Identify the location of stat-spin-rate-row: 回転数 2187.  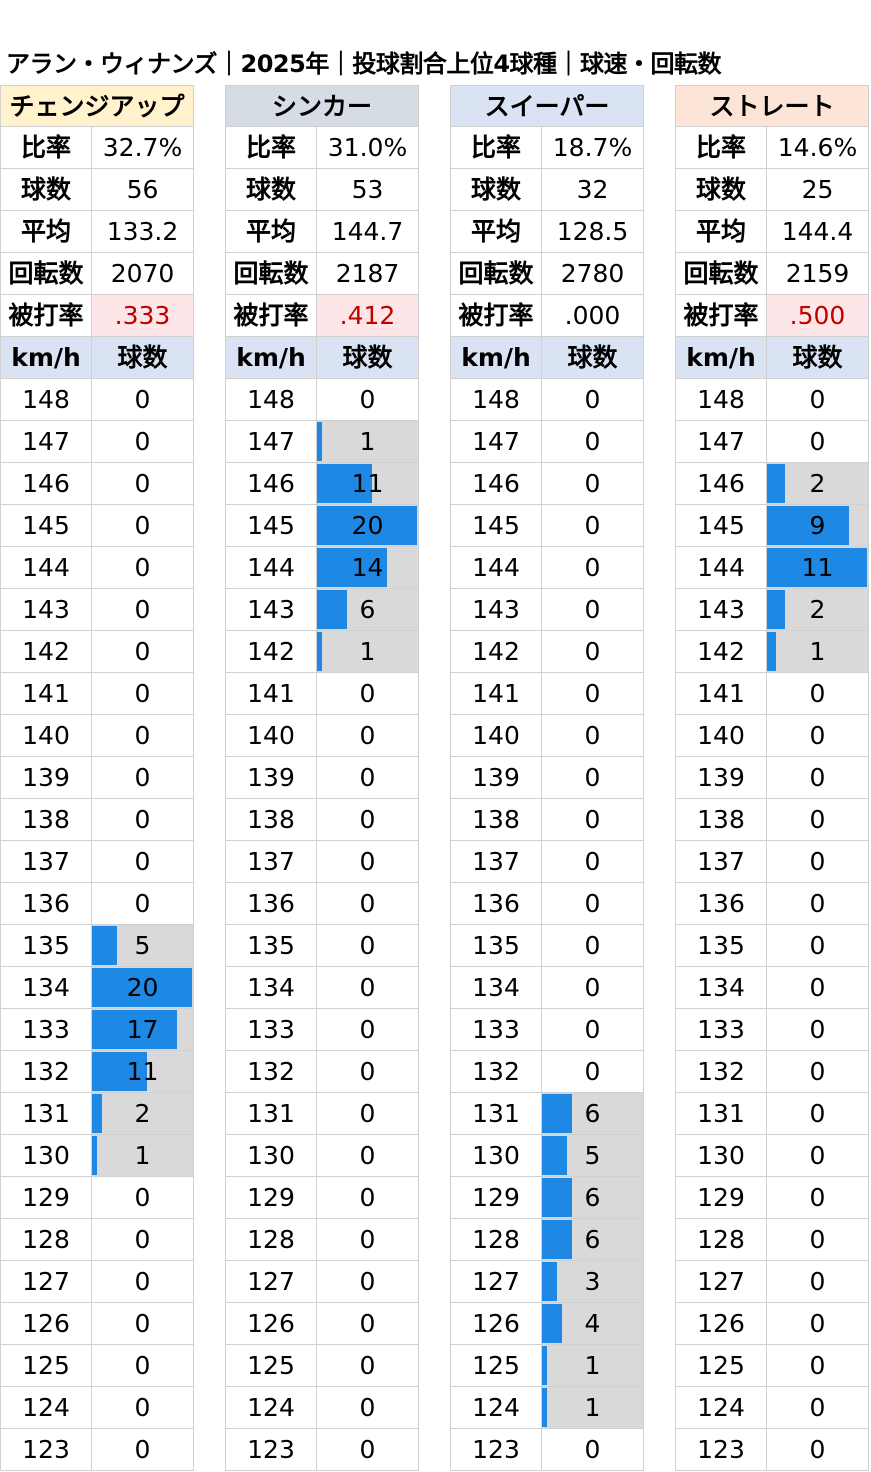
(322, 274).